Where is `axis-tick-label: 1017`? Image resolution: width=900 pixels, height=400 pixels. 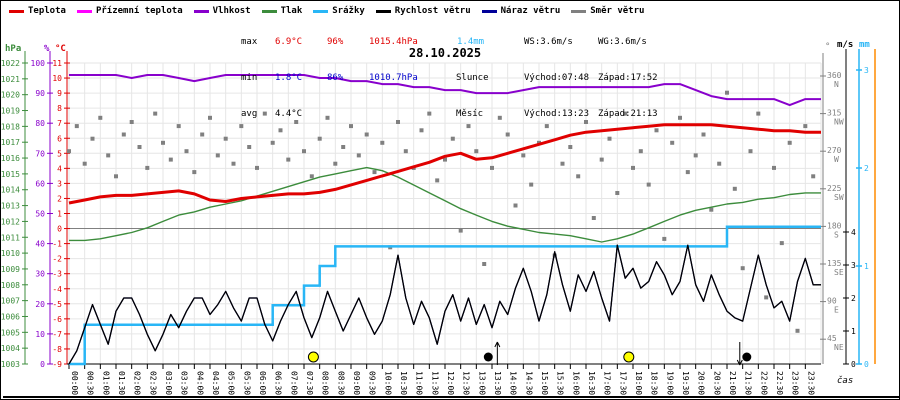
axis-tick-label: 1017 is located at coordinates (10, 142).